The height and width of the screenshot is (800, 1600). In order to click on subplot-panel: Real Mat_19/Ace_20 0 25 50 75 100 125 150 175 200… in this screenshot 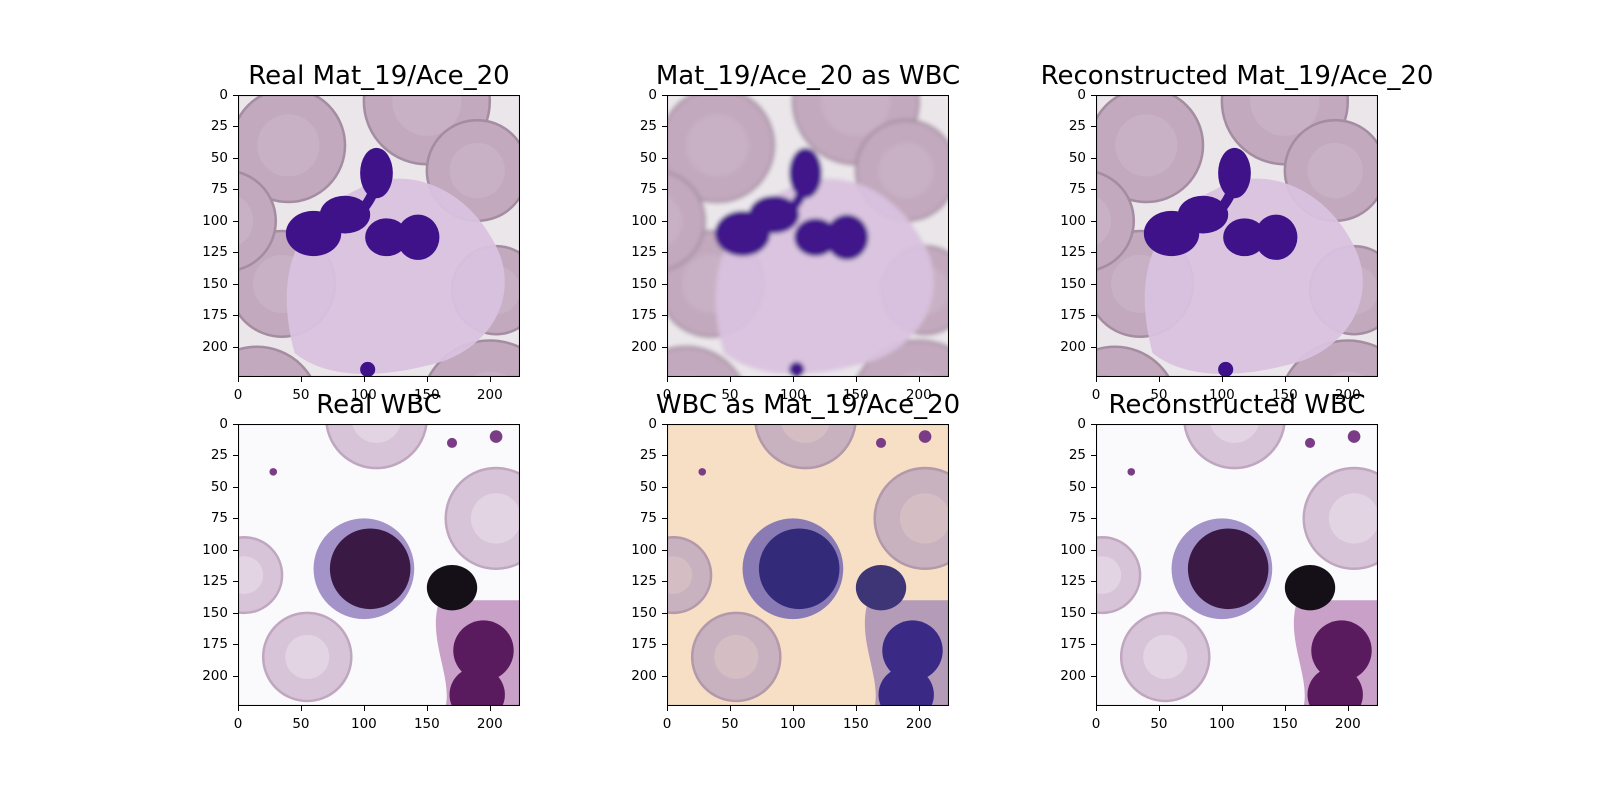, I will do `click(361, 231)`.